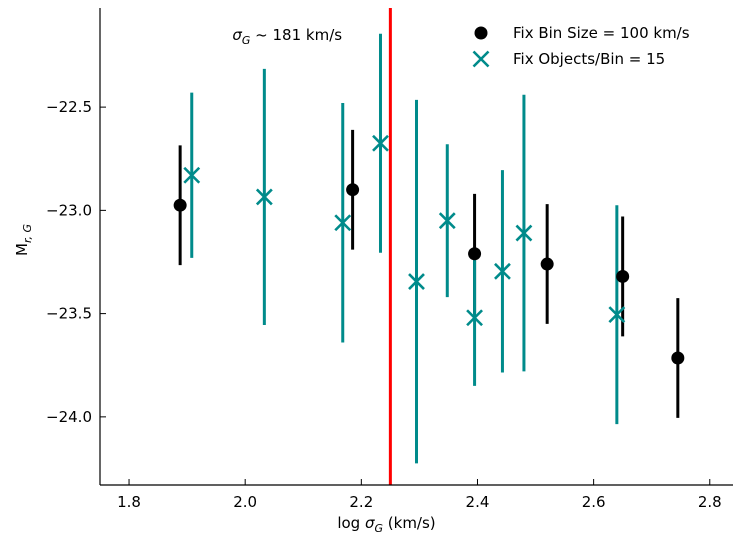 Image resolution: width=733 pixels, height=536 pixels. What do you see at coordinates (478, 502) in the screenshot?
I see `x-tick-label-3: 2.4` at bounding box center [478, 502].